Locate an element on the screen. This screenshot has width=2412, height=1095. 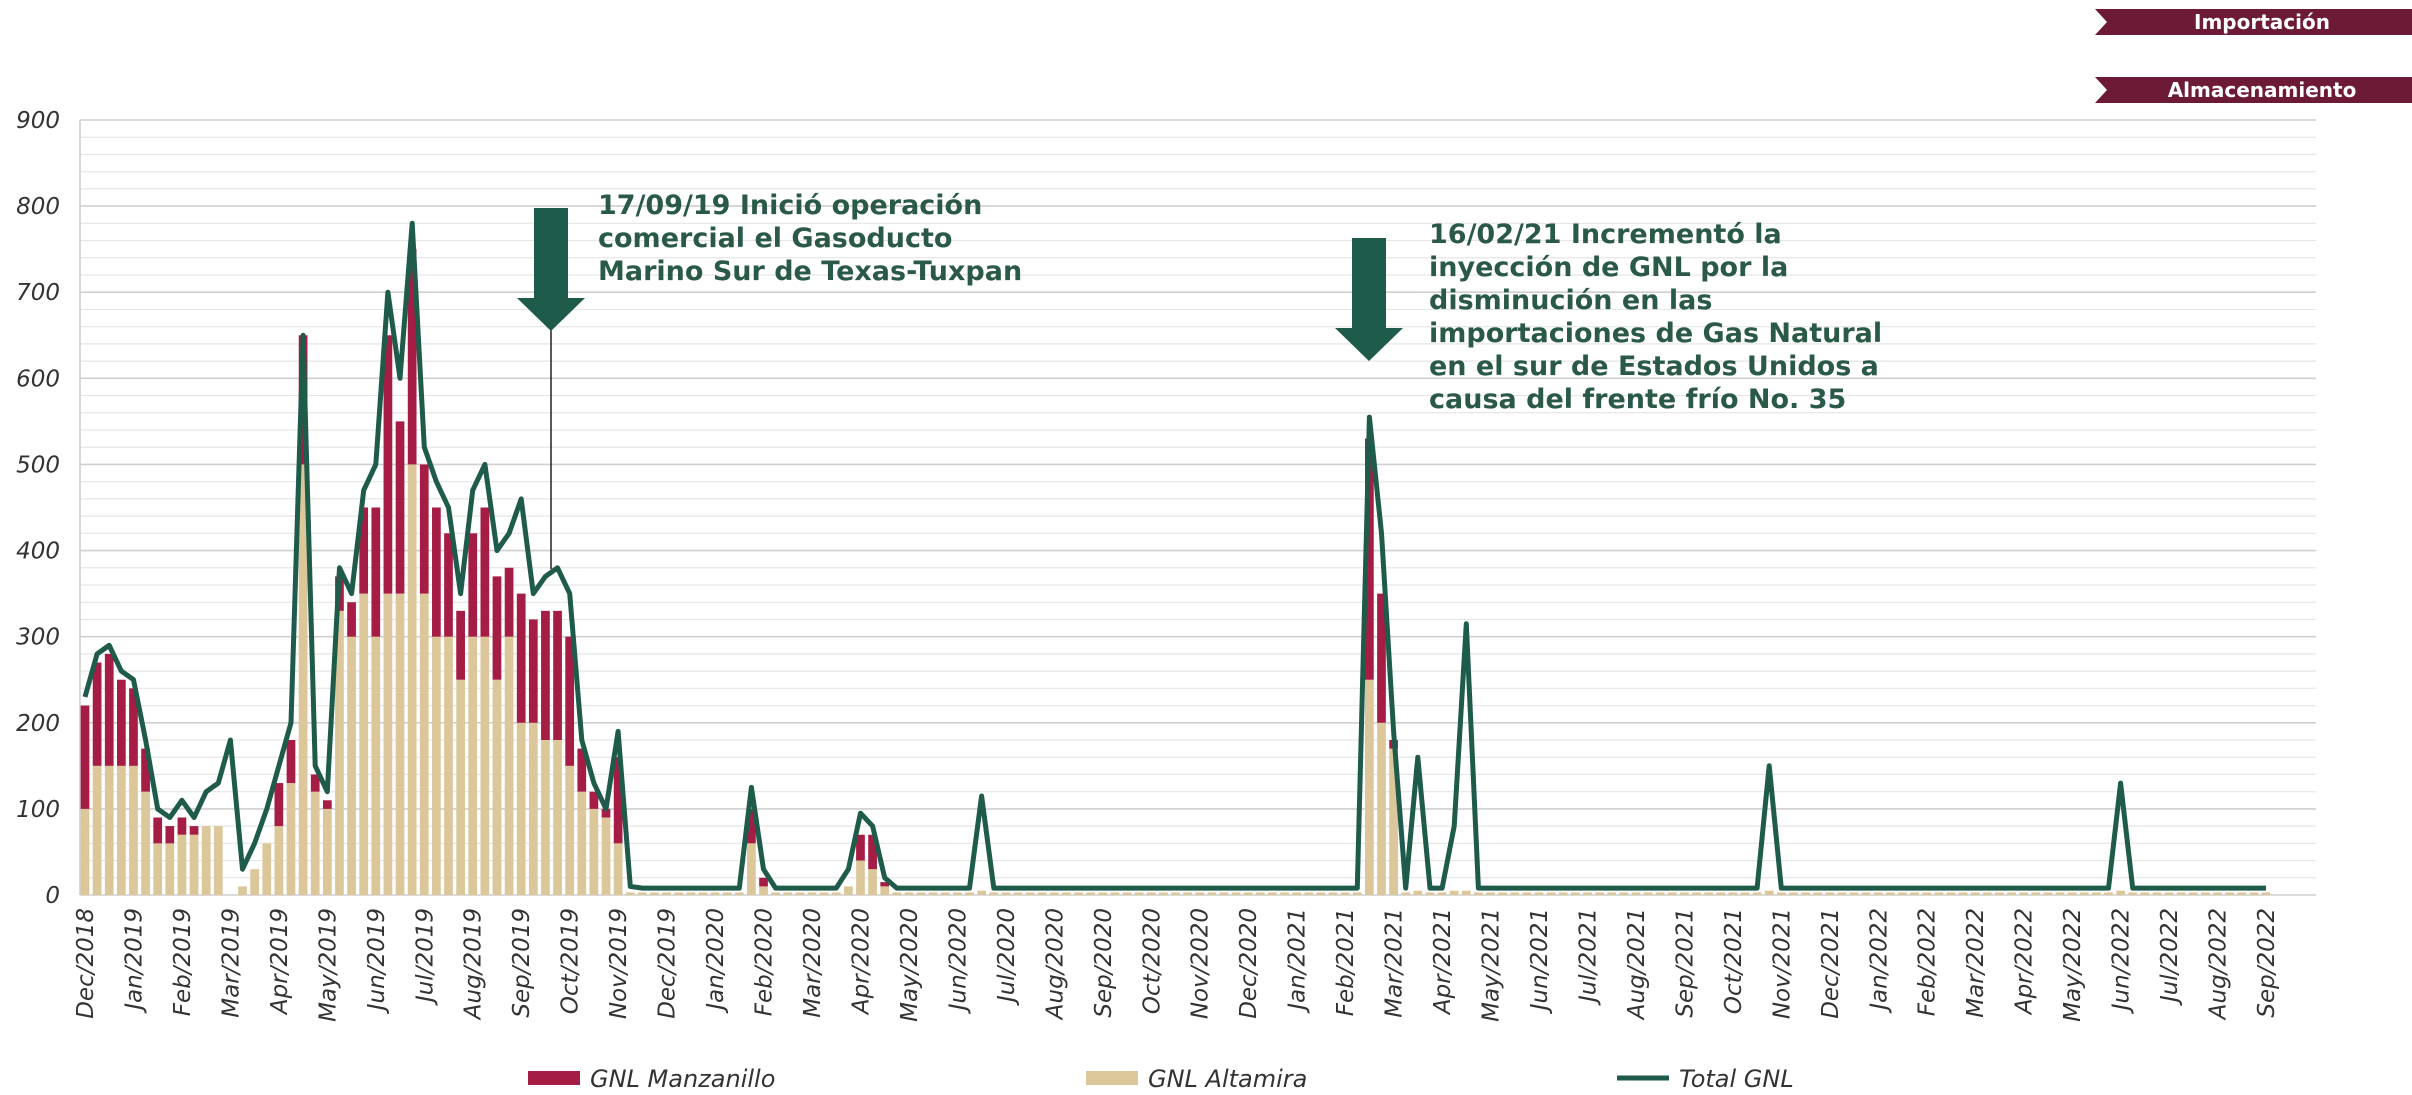
annotation-arrow is located at coordinates (551, 269).